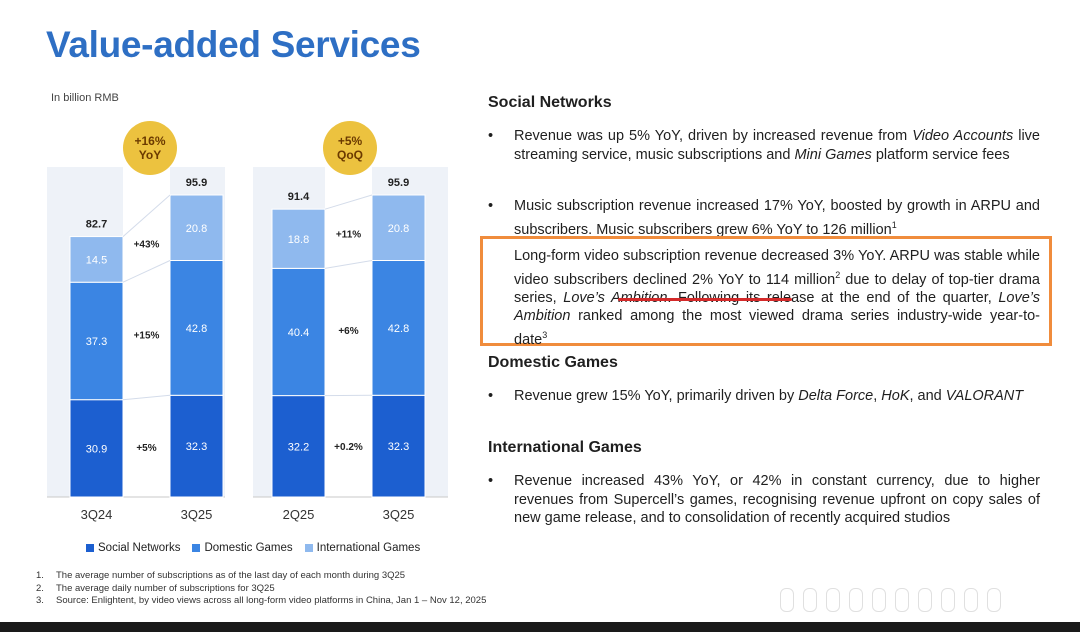 Image resolution: width=1080 pixels, height=632 pixels. I want to click on bar-value-label: 40.4, so click(298, 333).